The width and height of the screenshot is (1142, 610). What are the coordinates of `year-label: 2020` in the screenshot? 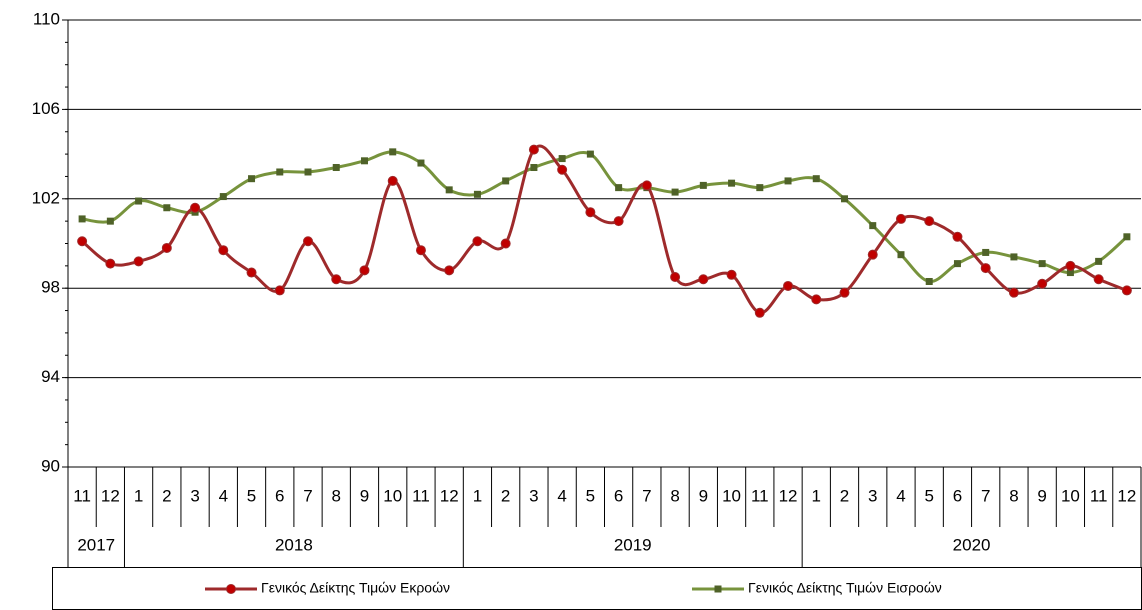 It's located at (972, 544).